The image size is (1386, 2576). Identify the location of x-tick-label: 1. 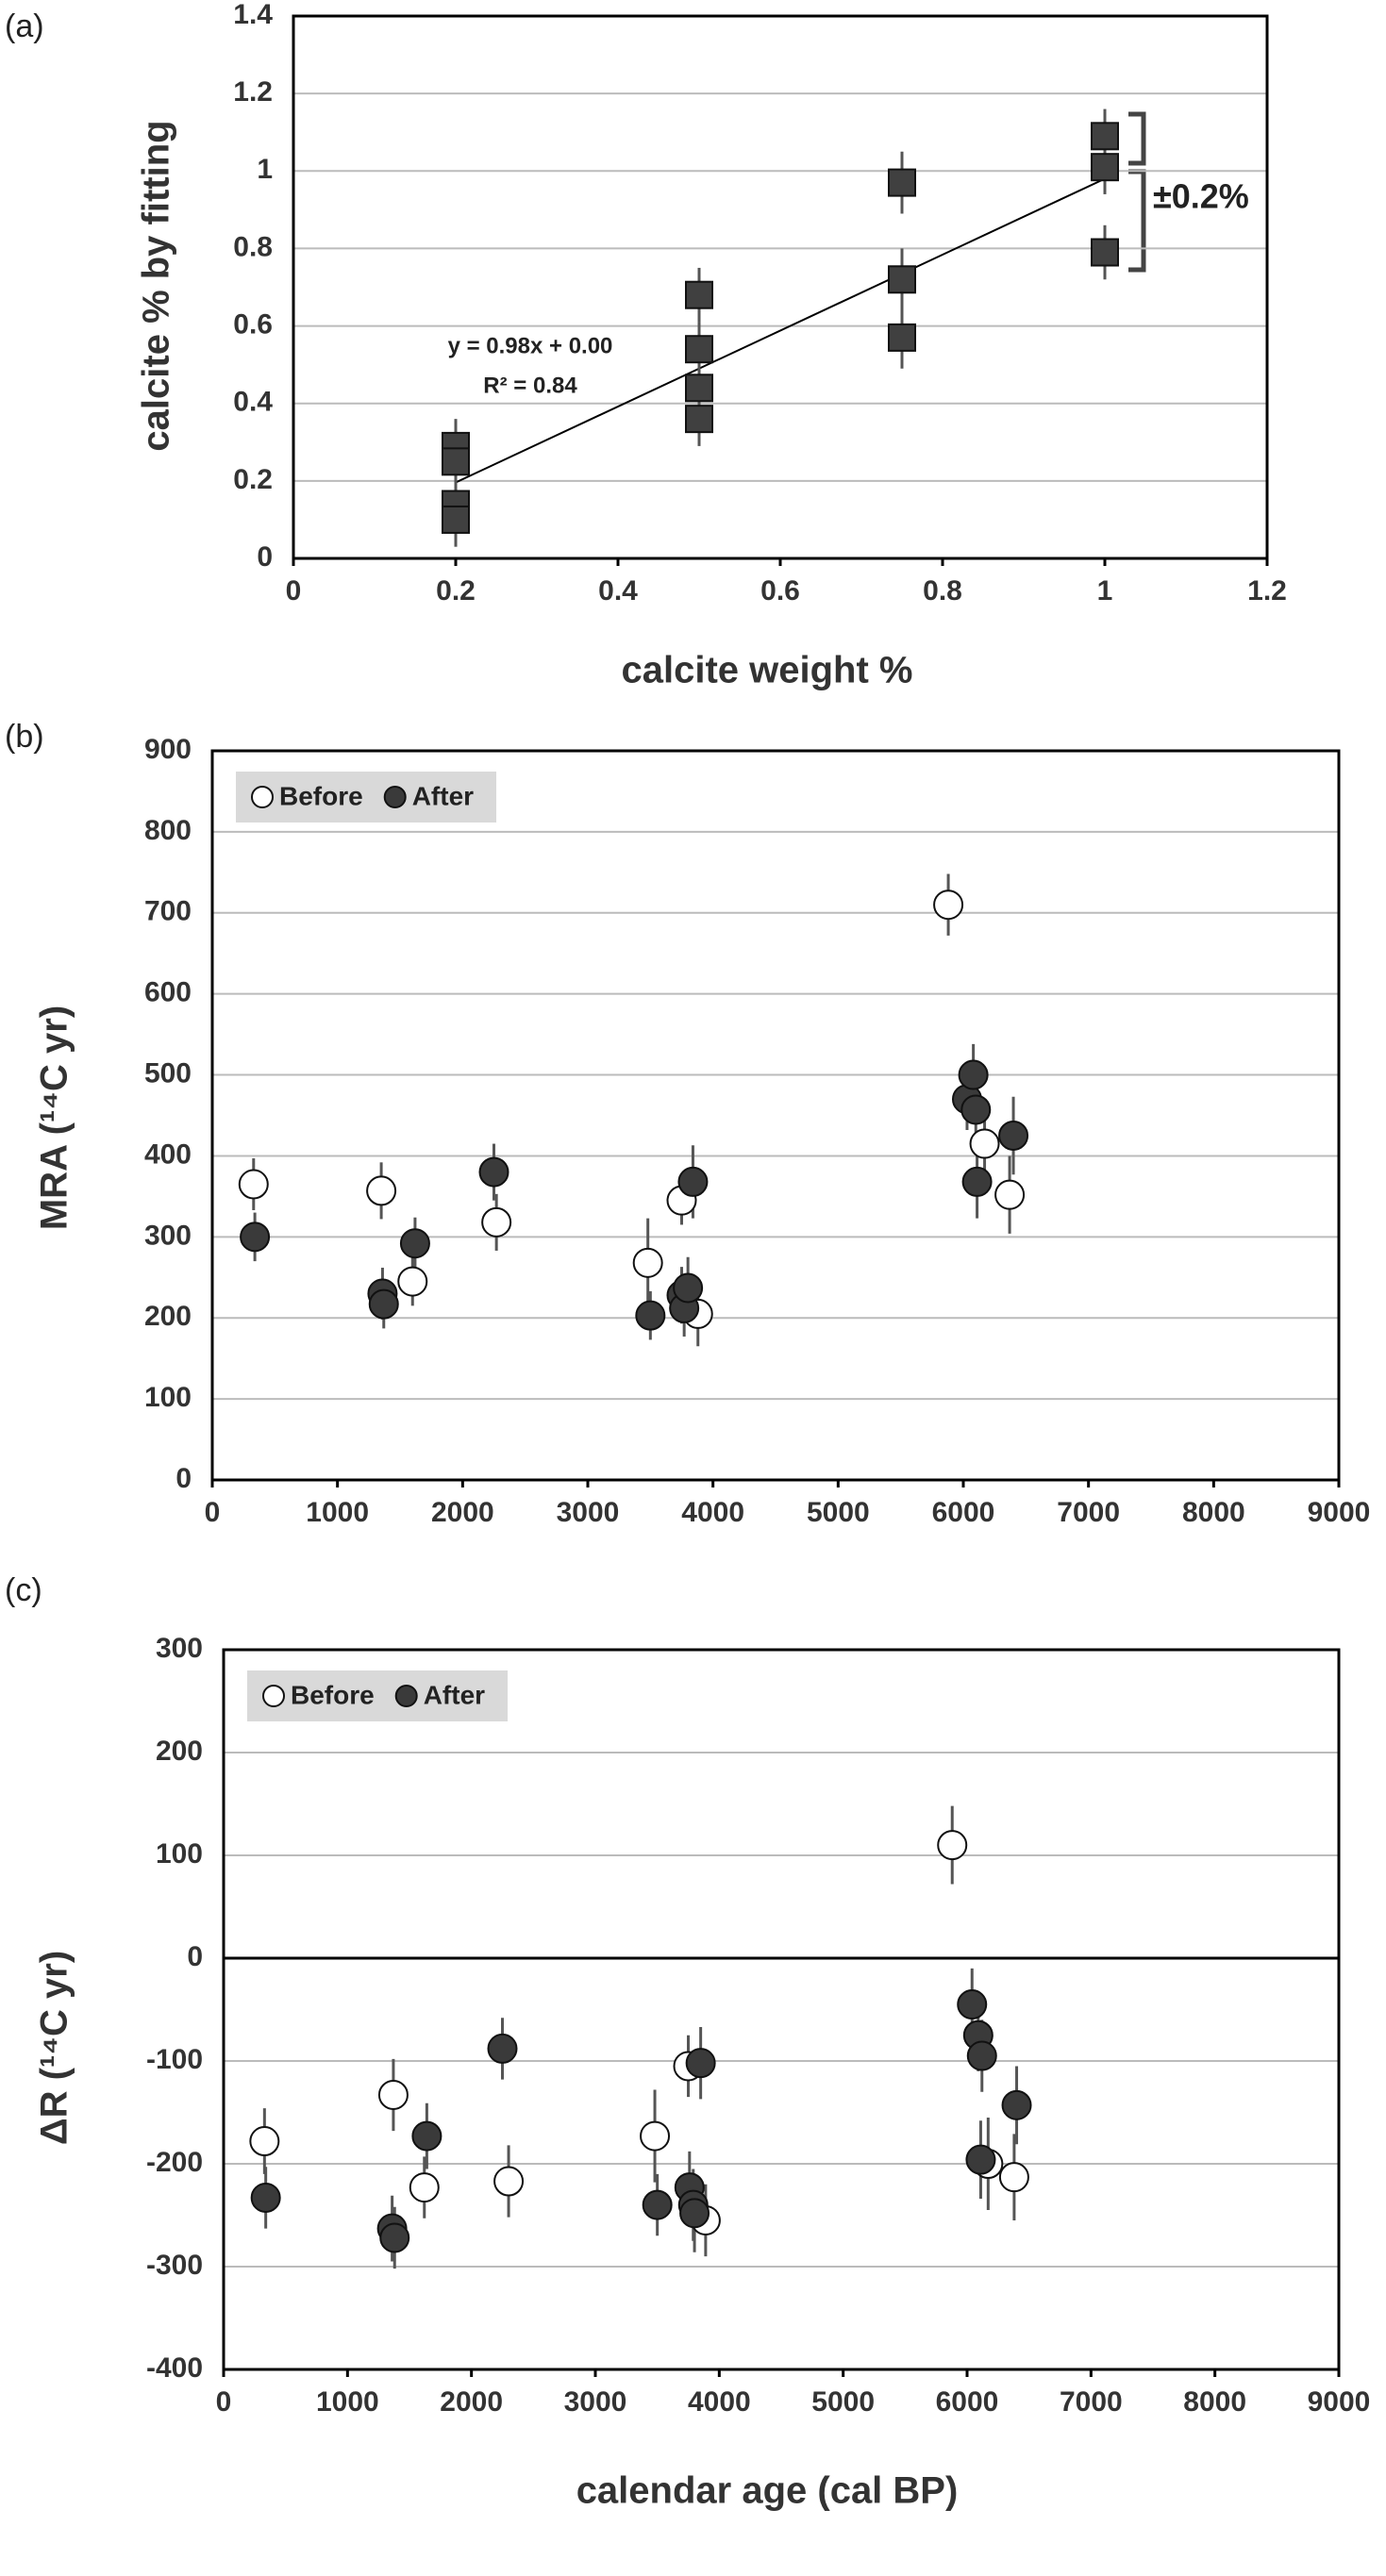
(1105, 591).